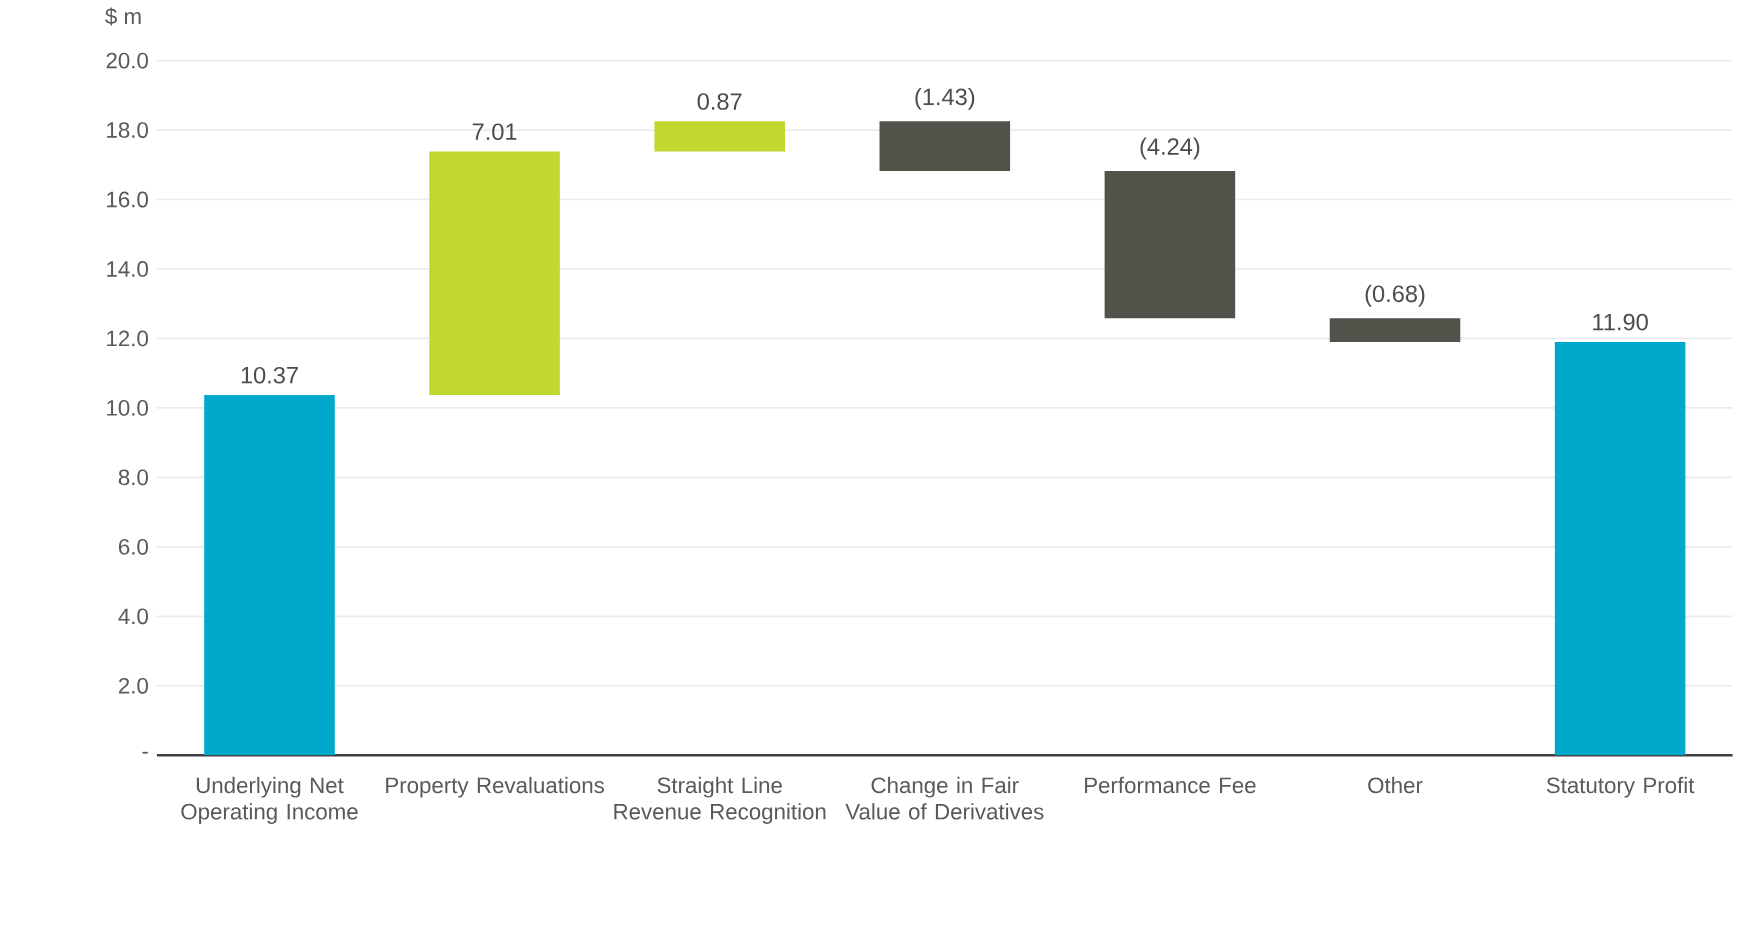 The width and height of the screenshot is (1738, 949). Describe the element at coordinates (944, 798) in the screenshot. I see `x-tick-label: Change in Fair Value of Derivatives` at that location.